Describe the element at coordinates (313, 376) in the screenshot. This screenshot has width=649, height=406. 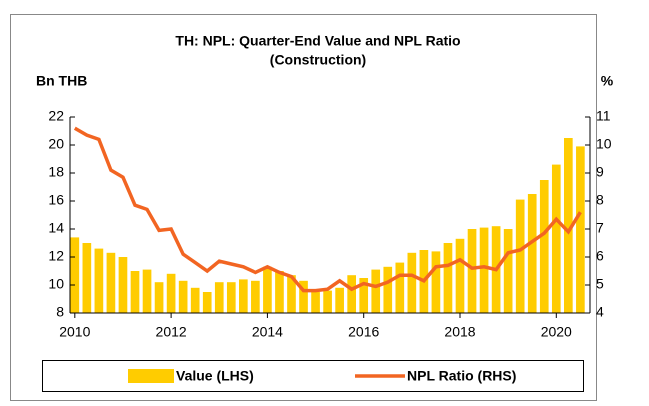
I see `legend-box` at that location.